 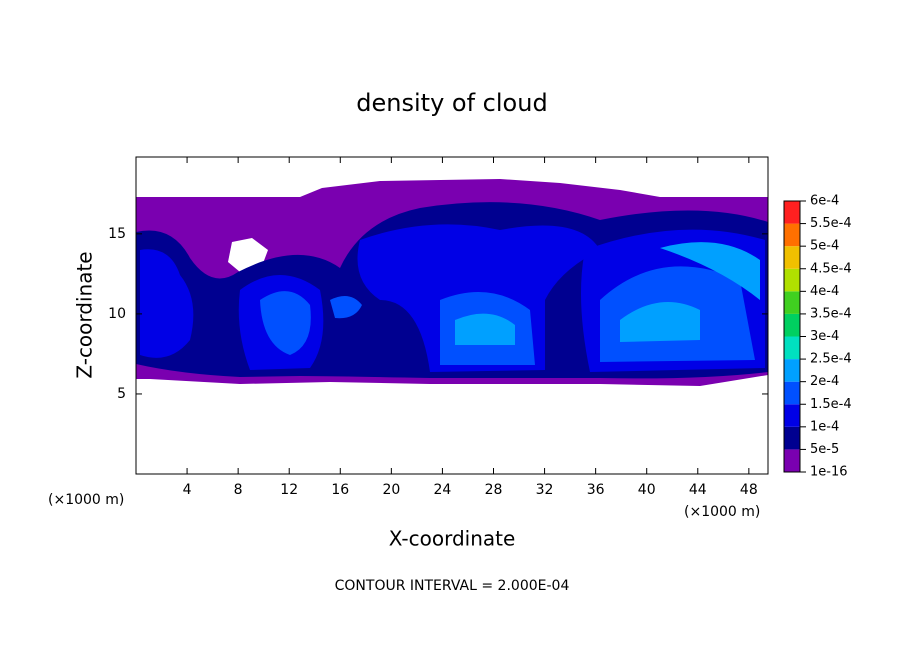 What do you see at coordinates (824, 426) in the screenshot?
I see `colorbar-label: 1e-4` at bounding box center [824, 426].